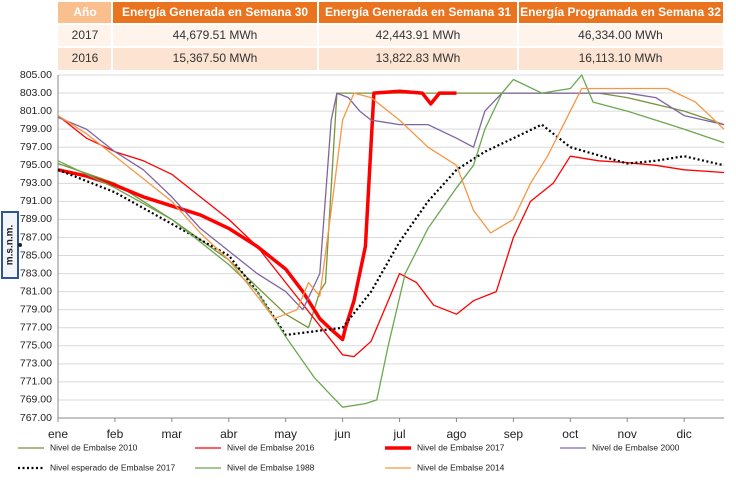  I want to click on cell-text: 44,679.51 MWh, so click(215, 35).